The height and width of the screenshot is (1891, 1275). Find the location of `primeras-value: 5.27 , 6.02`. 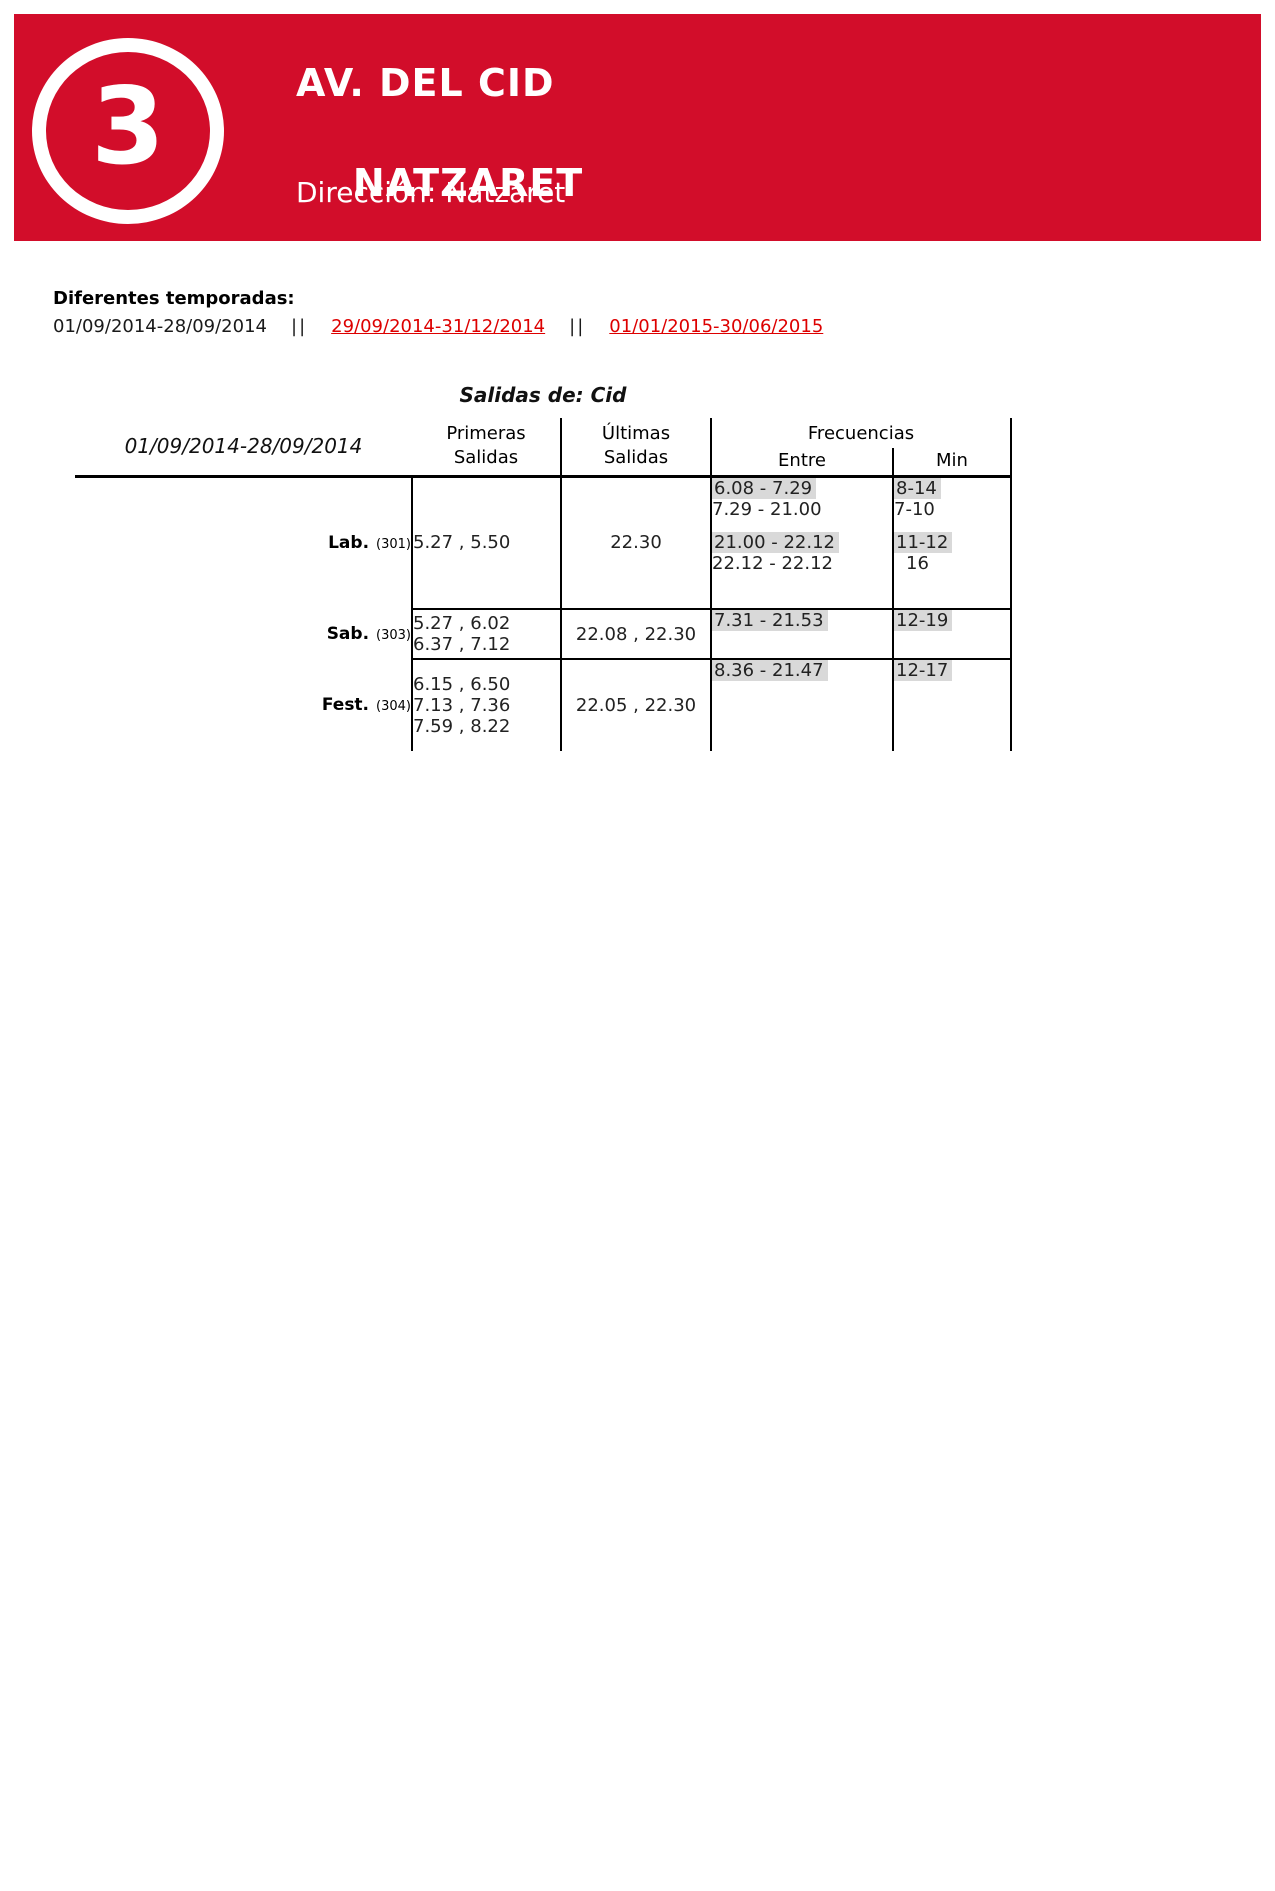

primeras-value: 5.27 , 6.02 is located at coordinates (462, 623).